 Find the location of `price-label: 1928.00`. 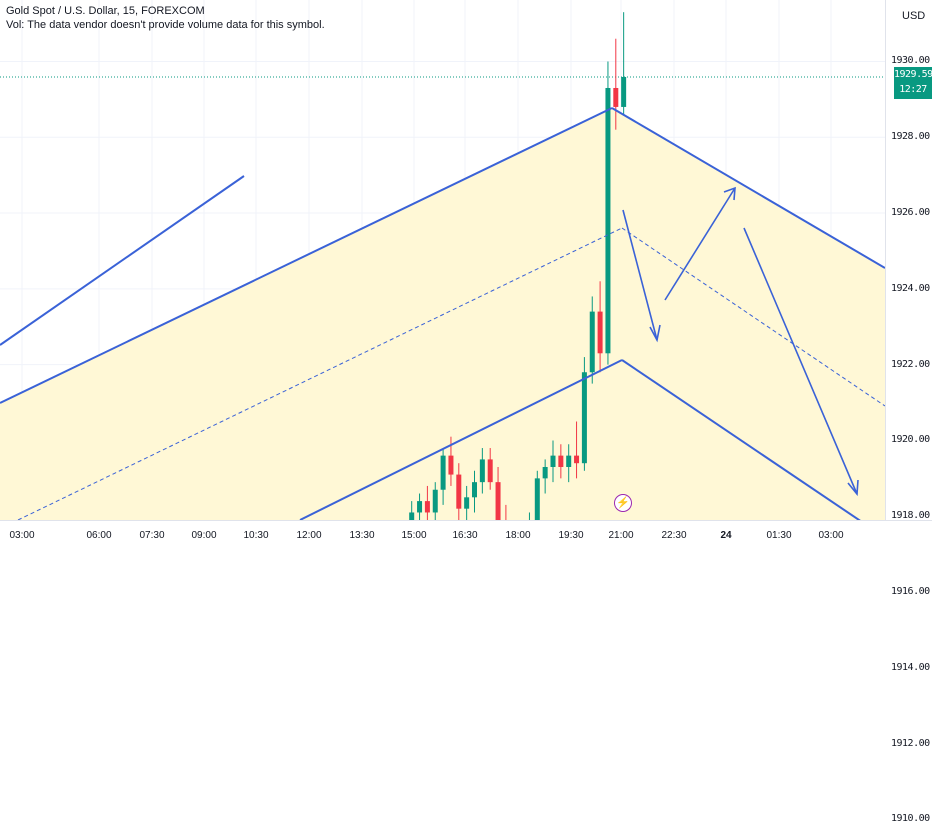

price-label: 1928.00 is located at coordinates (910, 137).